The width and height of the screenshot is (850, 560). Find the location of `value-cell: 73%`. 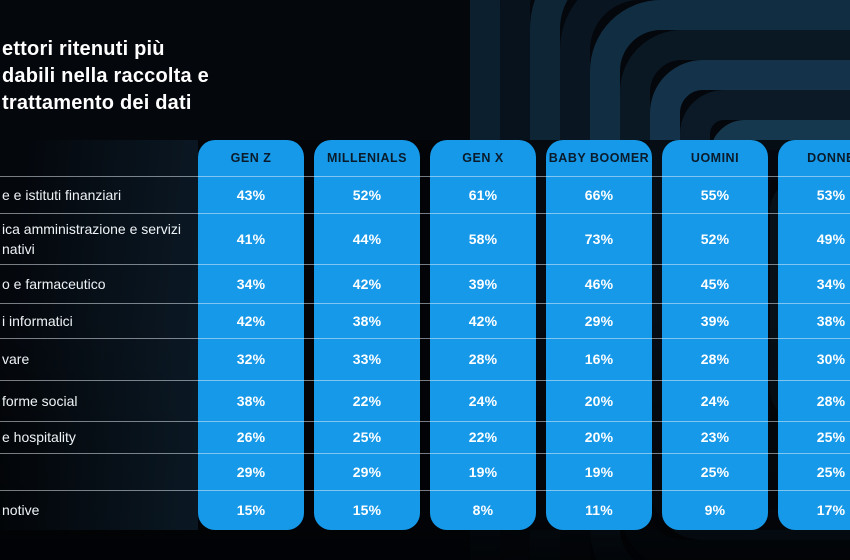

value-cell: 73% is located at coordinates (599, 238).